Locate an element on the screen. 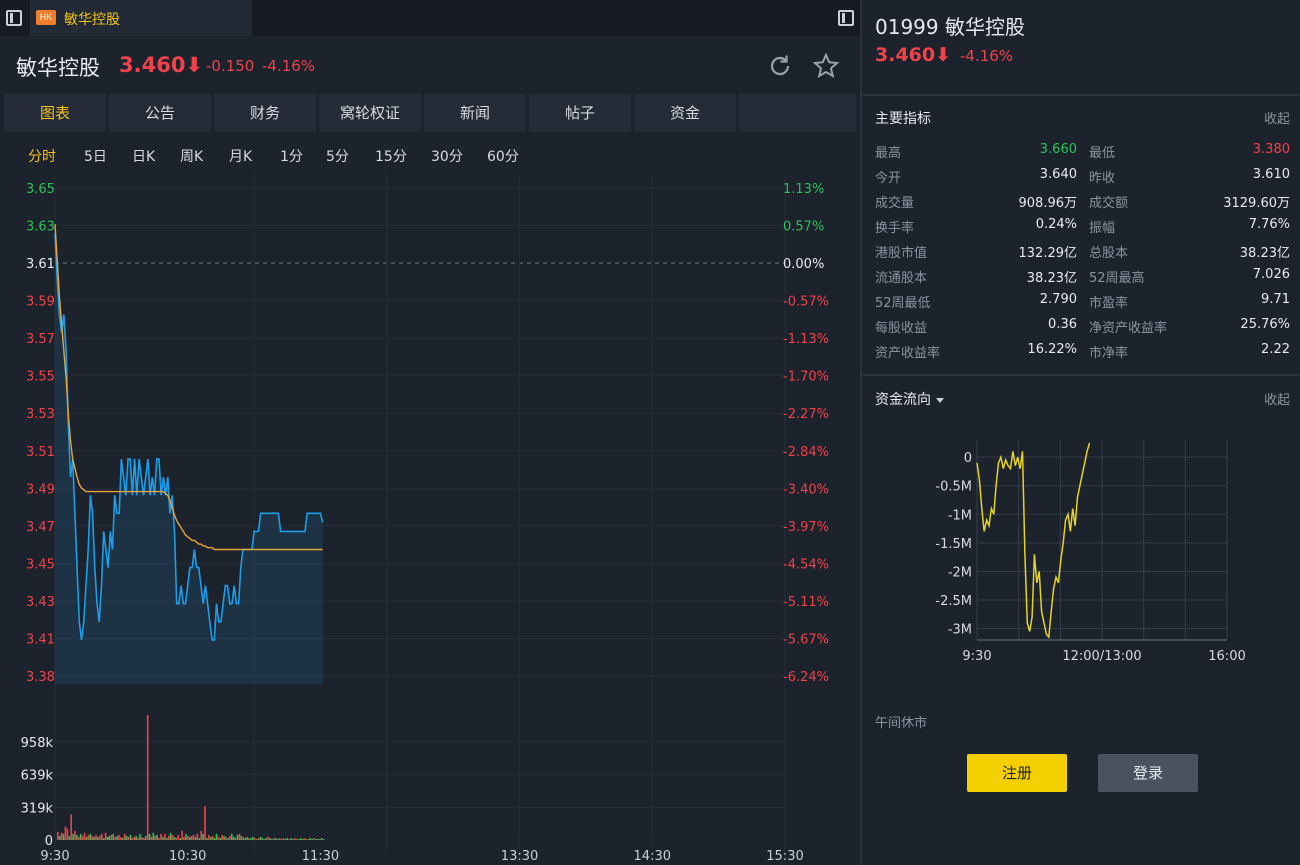 This screenshot has width=1300, height=865. volume-tick: 958k is located at coordinates (37, 743).